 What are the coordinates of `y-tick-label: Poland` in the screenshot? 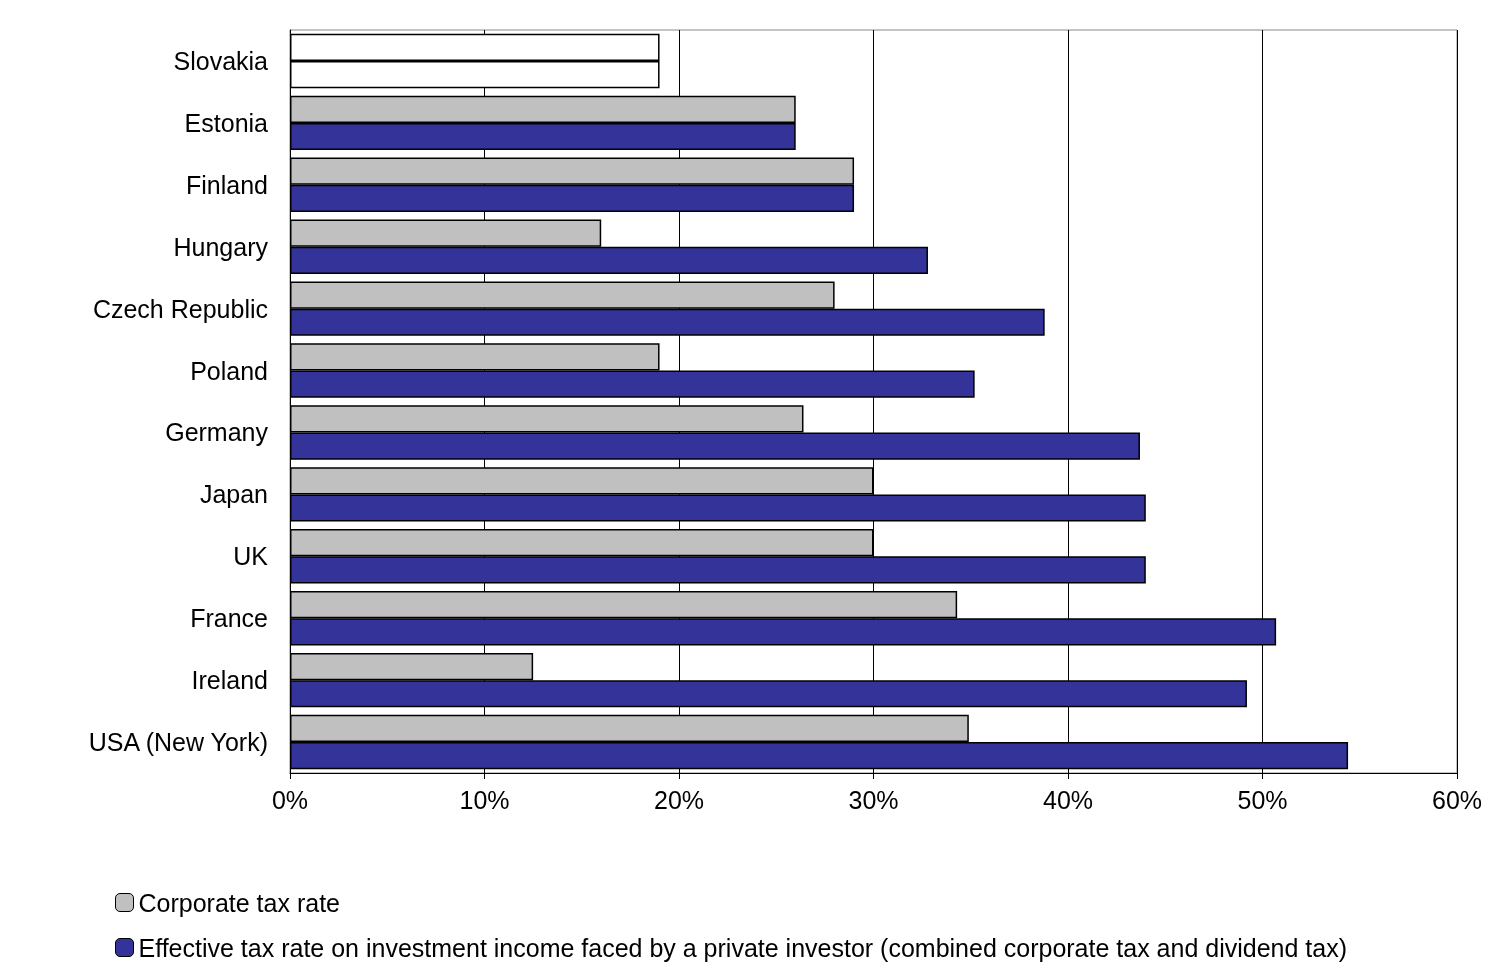 It's located at (229, 370).